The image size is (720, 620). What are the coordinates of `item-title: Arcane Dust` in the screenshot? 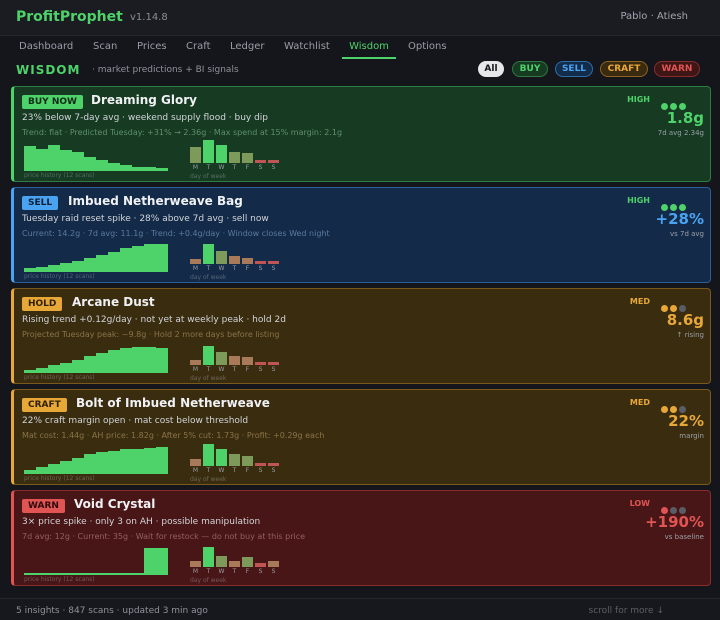 It's located at (113, 302).